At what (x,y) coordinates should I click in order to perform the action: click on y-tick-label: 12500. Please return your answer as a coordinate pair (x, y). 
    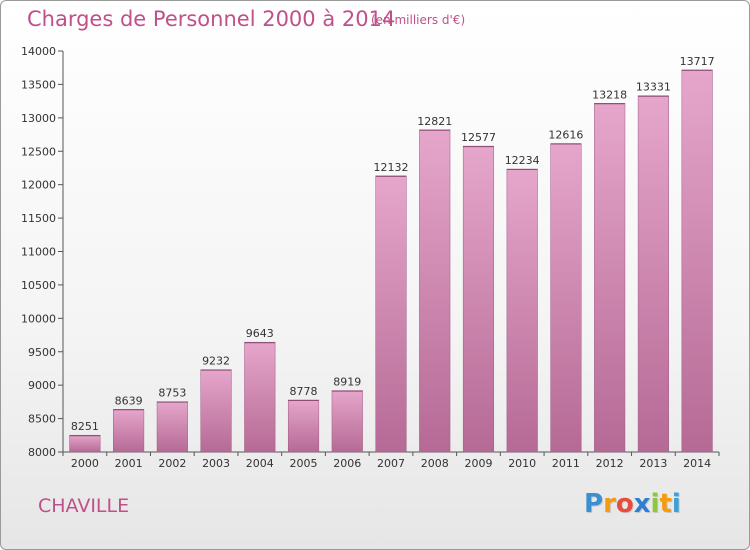
    Looking at the image, I should click on (38, 151).